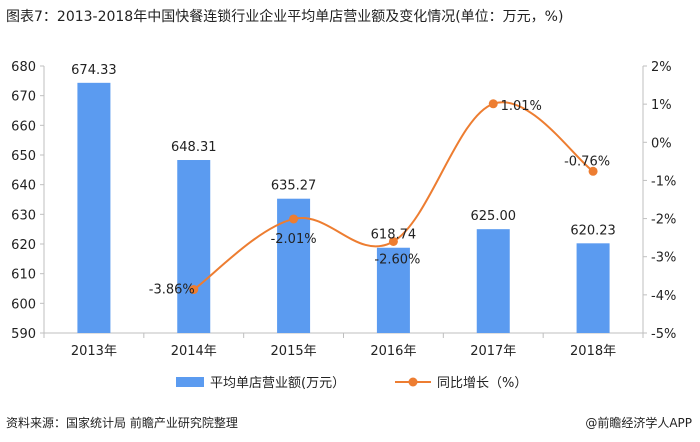 The height and width of the screenshot is (442, 700). What do you see at coordinates (494, 216) in the screenshot?
I see `bar-data-label: 625.00` at bounding box center [494, 216].